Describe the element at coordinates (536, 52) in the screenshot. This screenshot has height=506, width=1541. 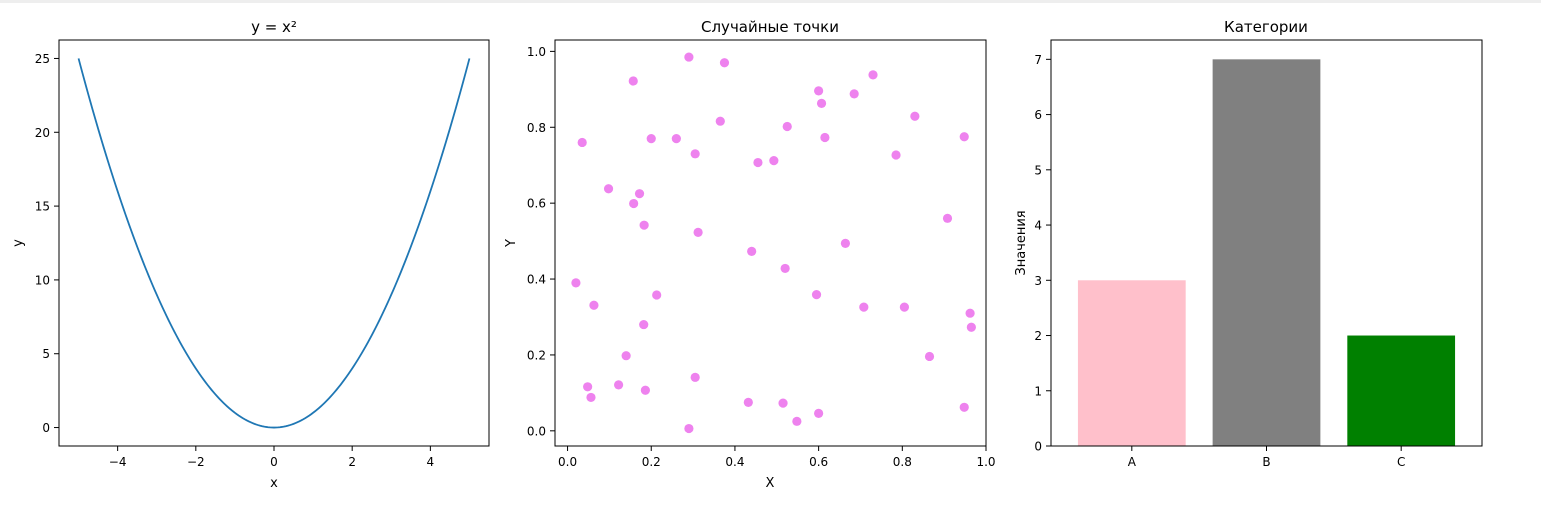
I see `chart-2-y-tick-label: 1.0` at that location.